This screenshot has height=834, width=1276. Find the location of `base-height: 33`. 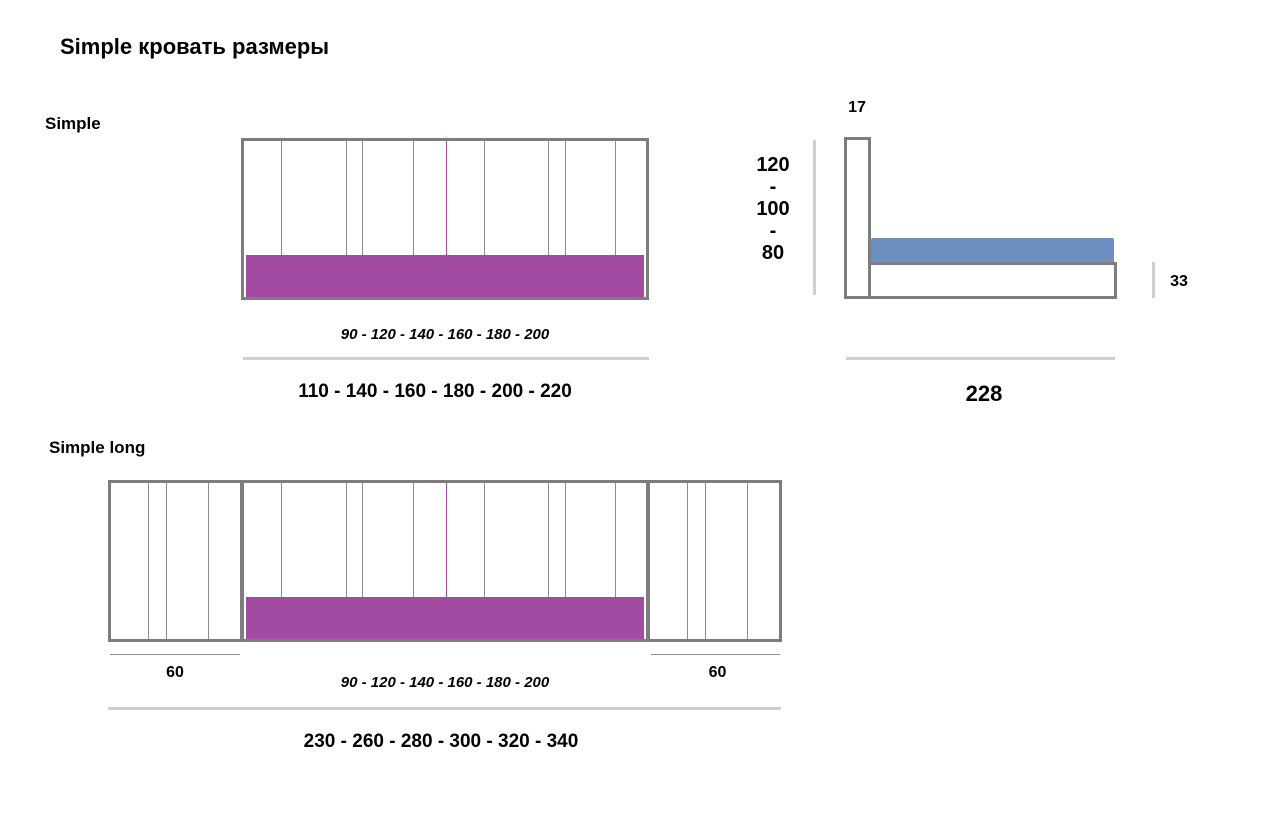

base-height: 33 is located at coordinates (1179, 281).